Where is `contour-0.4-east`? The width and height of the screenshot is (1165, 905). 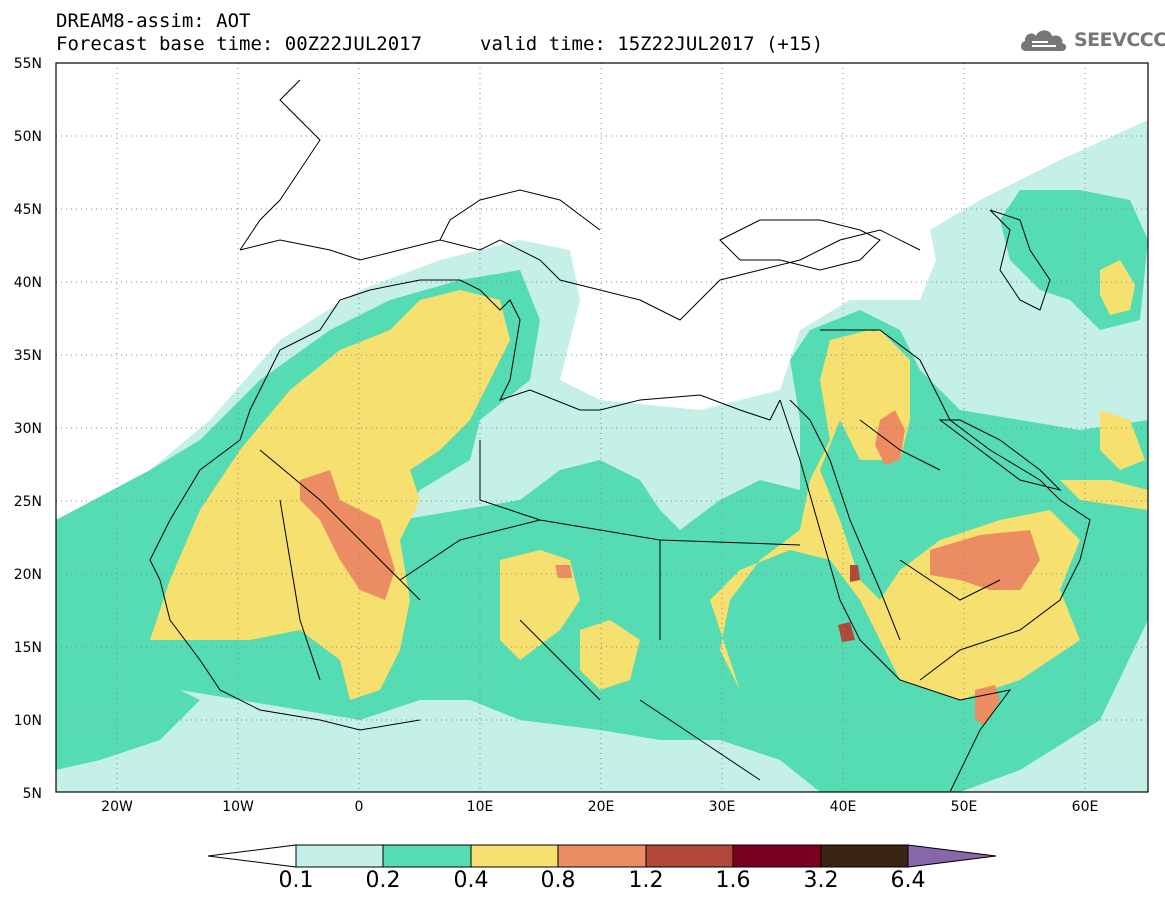 contour-0.4-east is located at coordinates (895, 515).